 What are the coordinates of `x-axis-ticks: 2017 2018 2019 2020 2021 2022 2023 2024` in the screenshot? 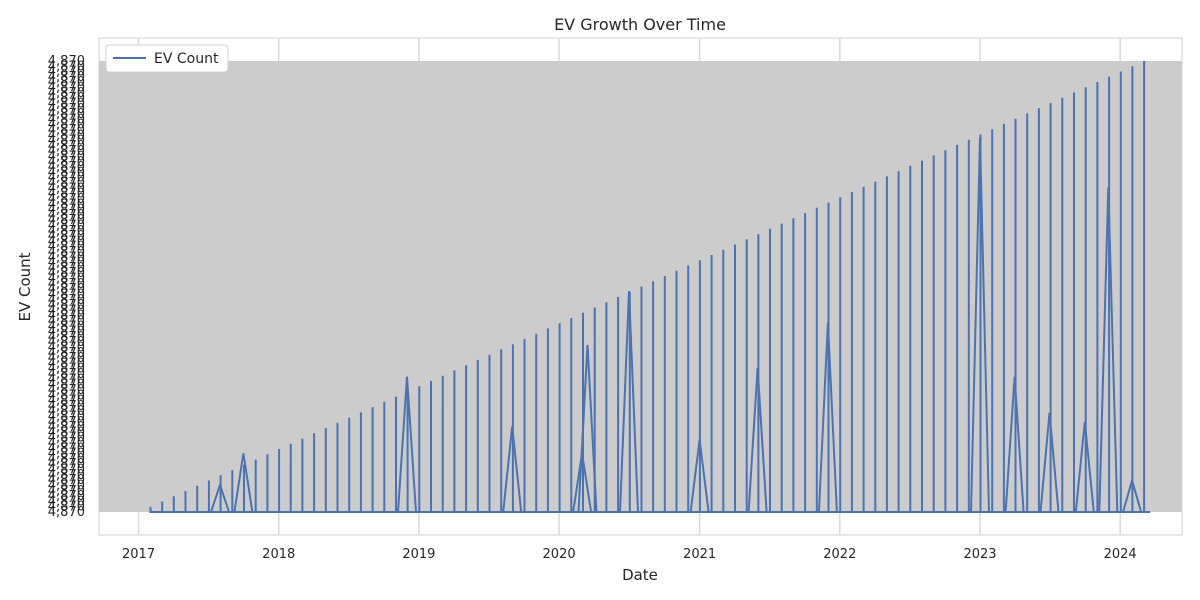 It's located at (629, 554).